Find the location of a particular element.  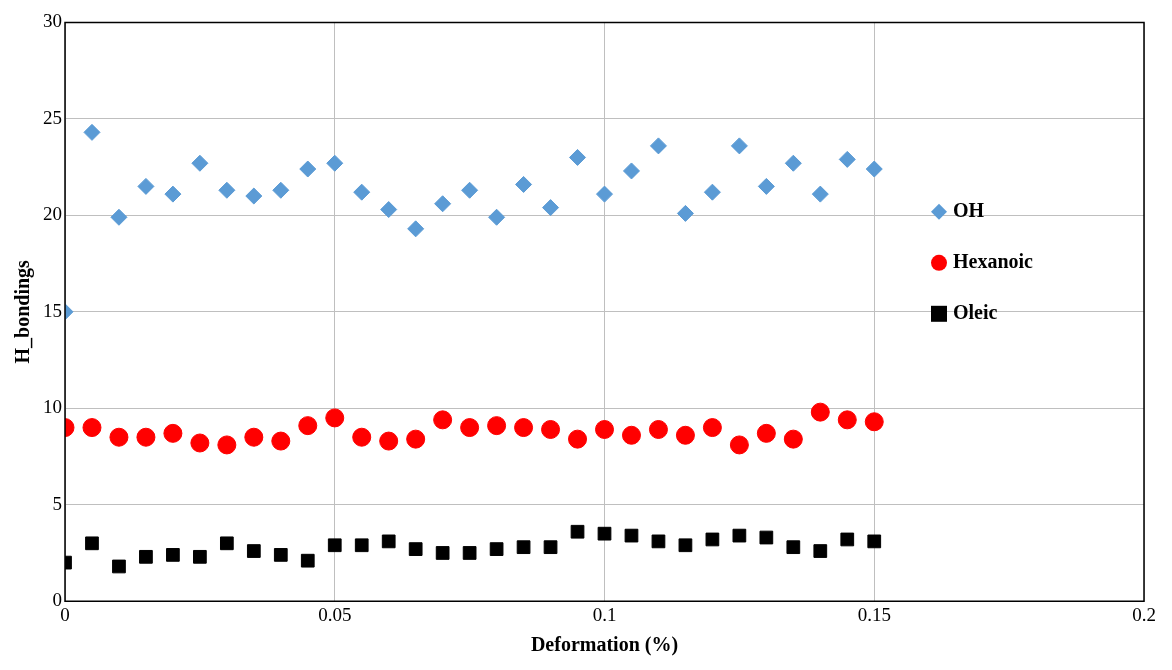

legend-label: Hexanoic is located at coordinates (993, 260).